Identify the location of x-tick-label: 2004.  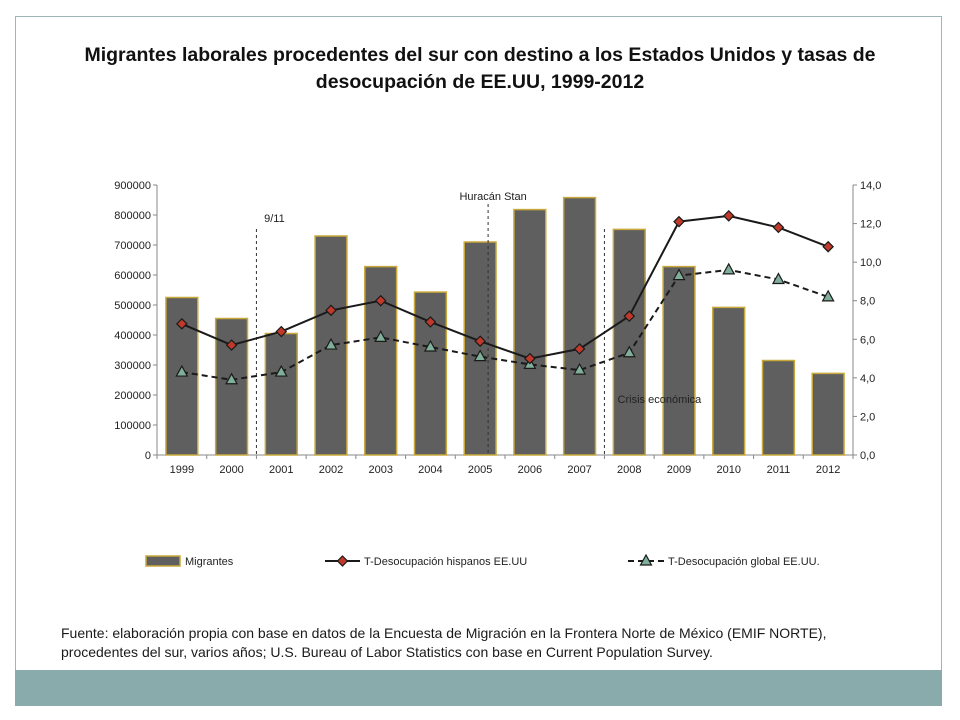
(430, 470).